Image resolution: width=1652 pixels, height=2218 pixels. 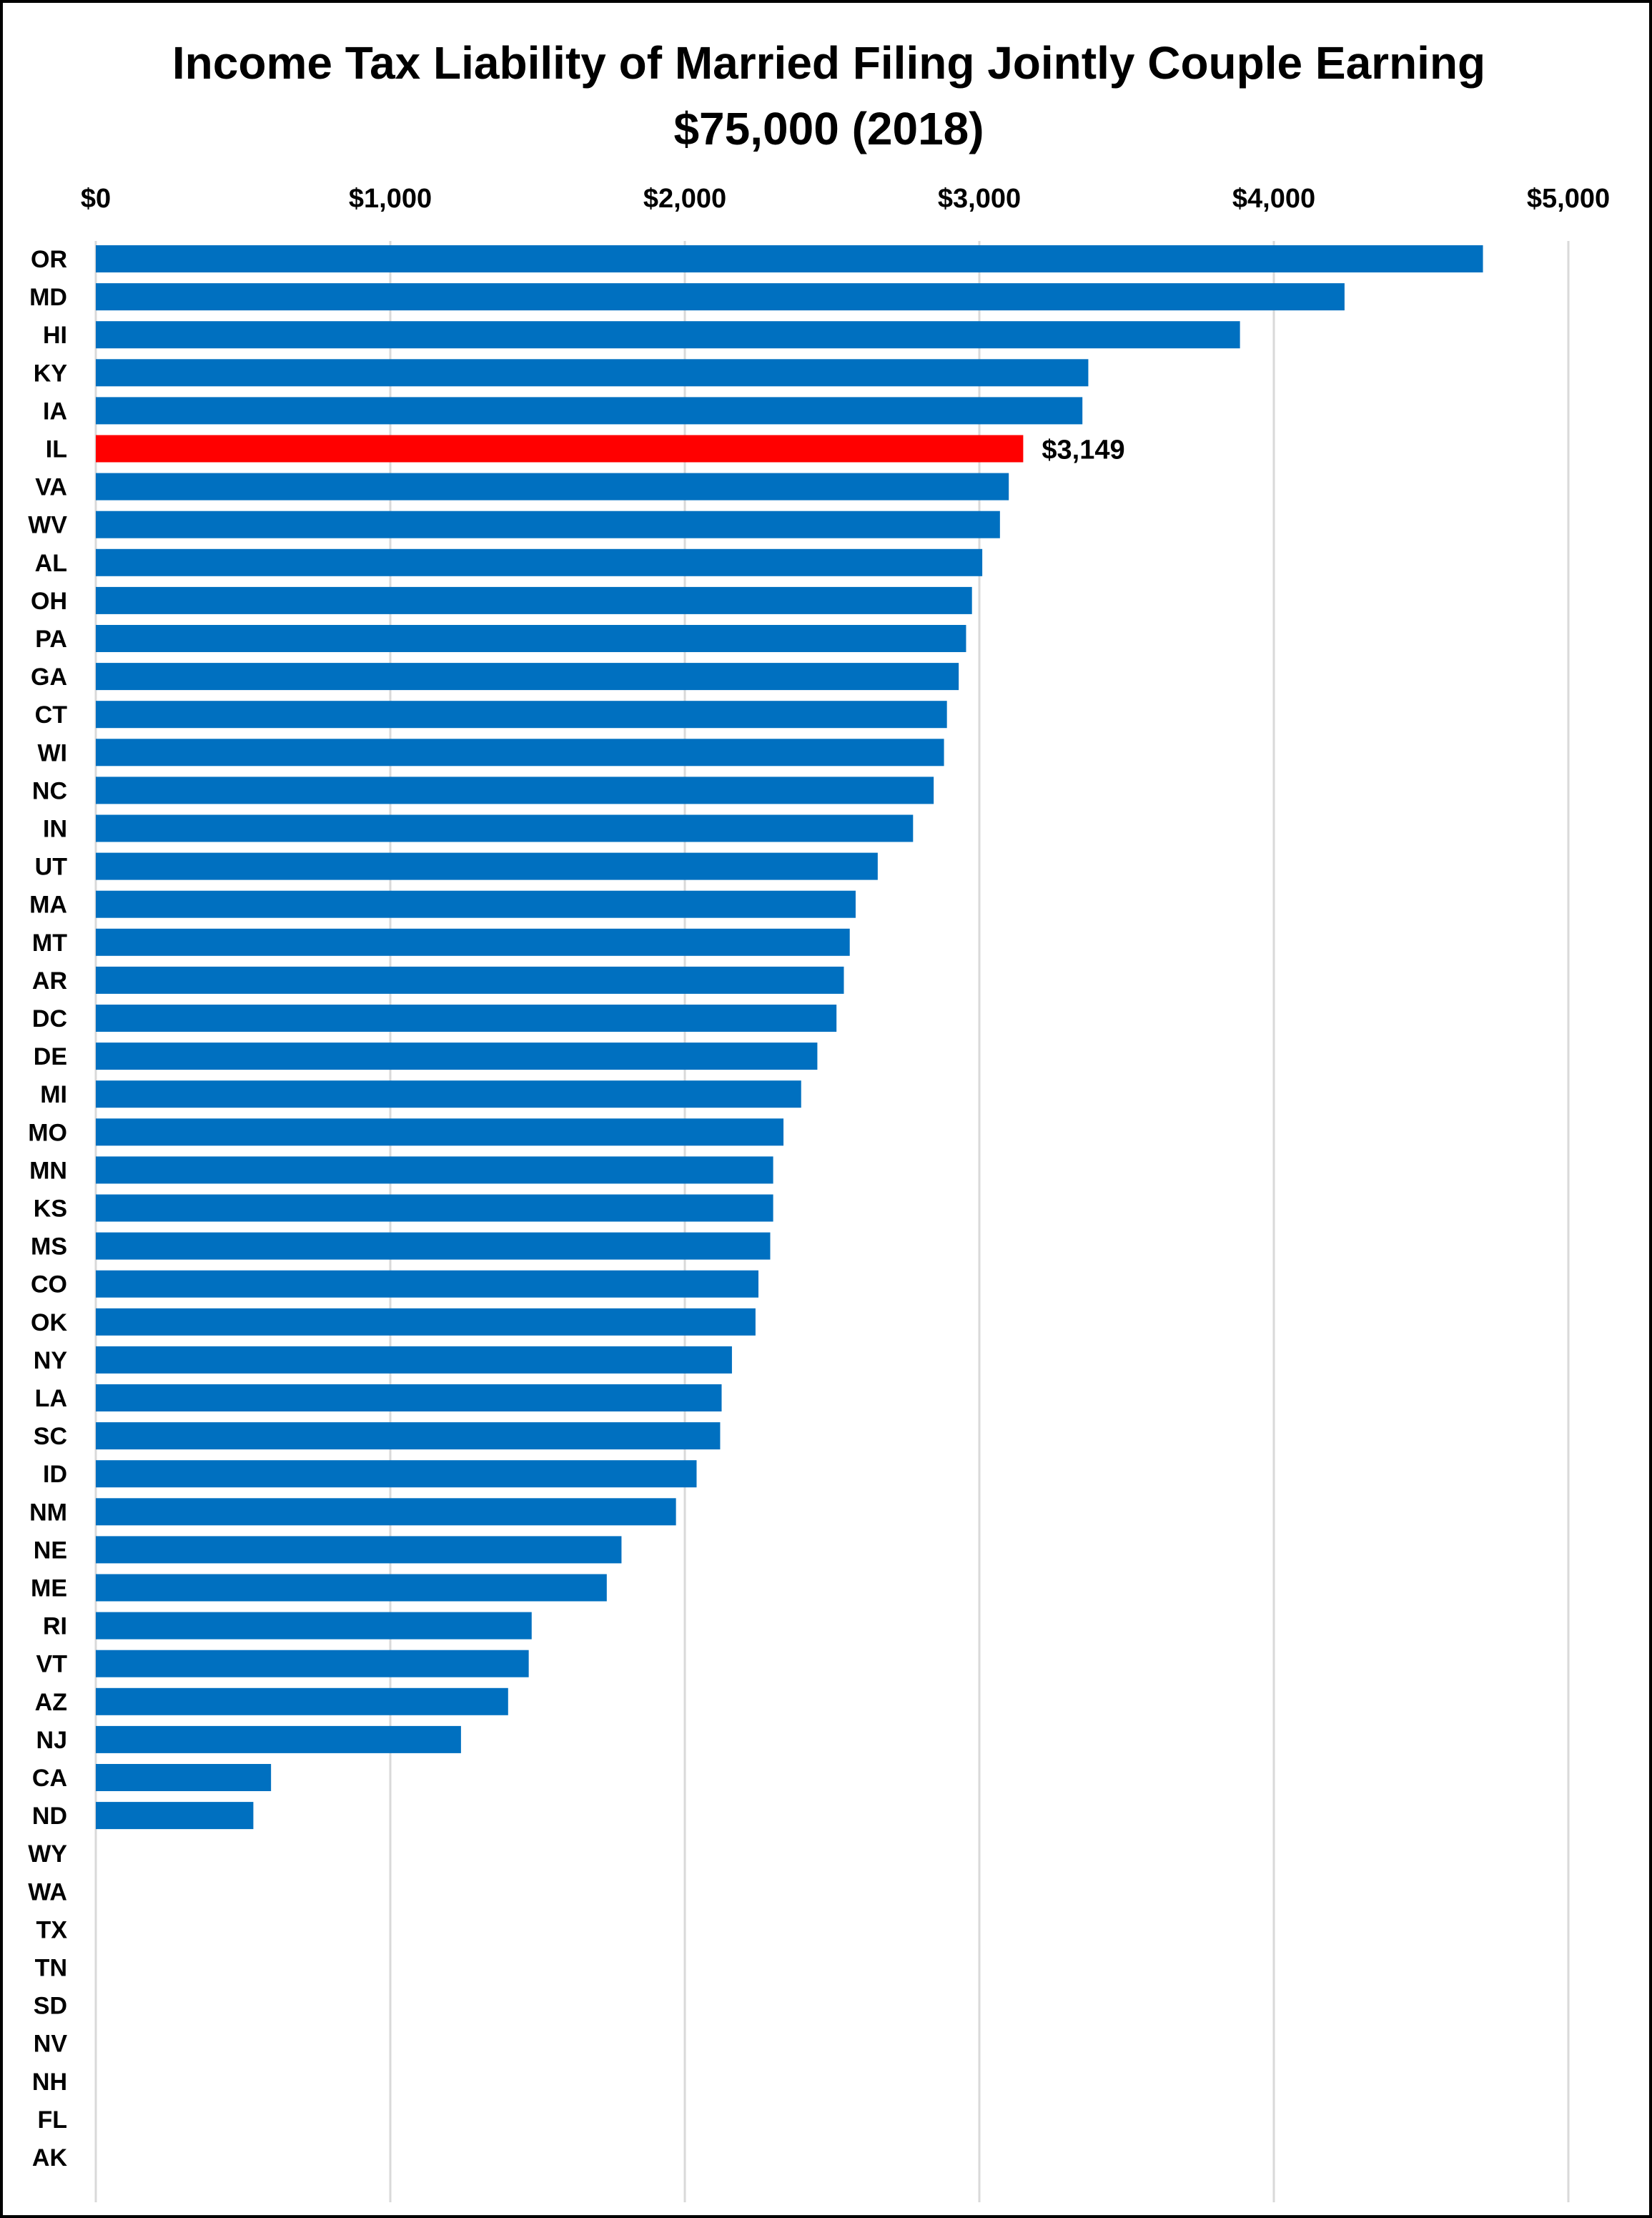 I want to click on category-label: MI, so click(x=54, y=1095).